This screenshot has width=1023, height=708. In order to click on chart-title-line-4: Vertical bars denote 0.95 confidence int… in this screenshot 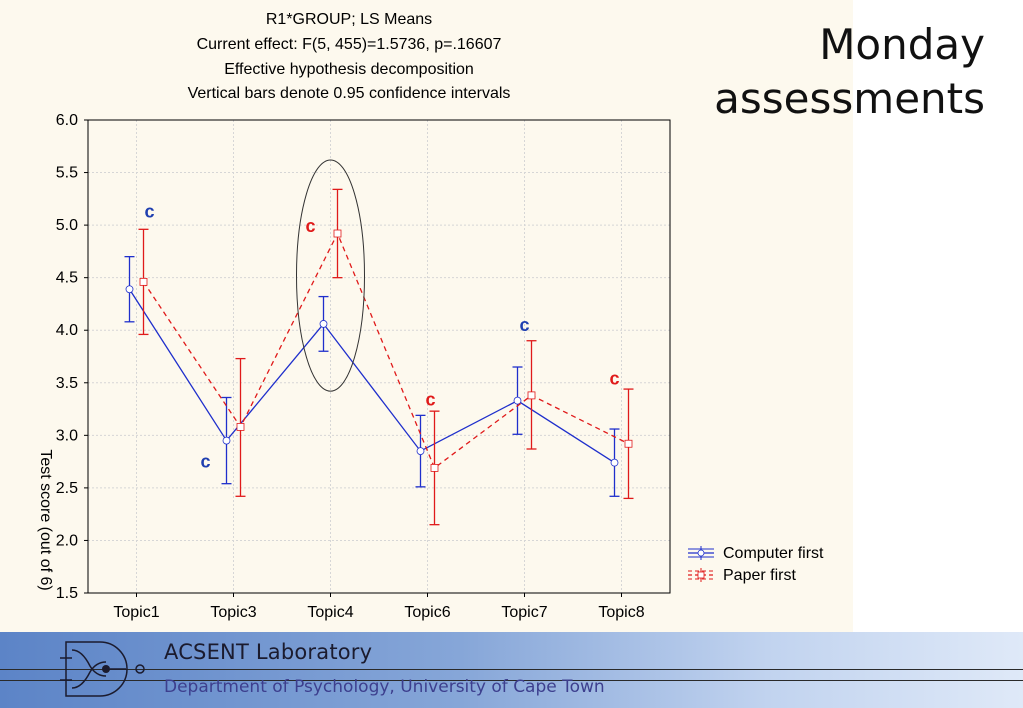, I will do `click(349, 93)`.